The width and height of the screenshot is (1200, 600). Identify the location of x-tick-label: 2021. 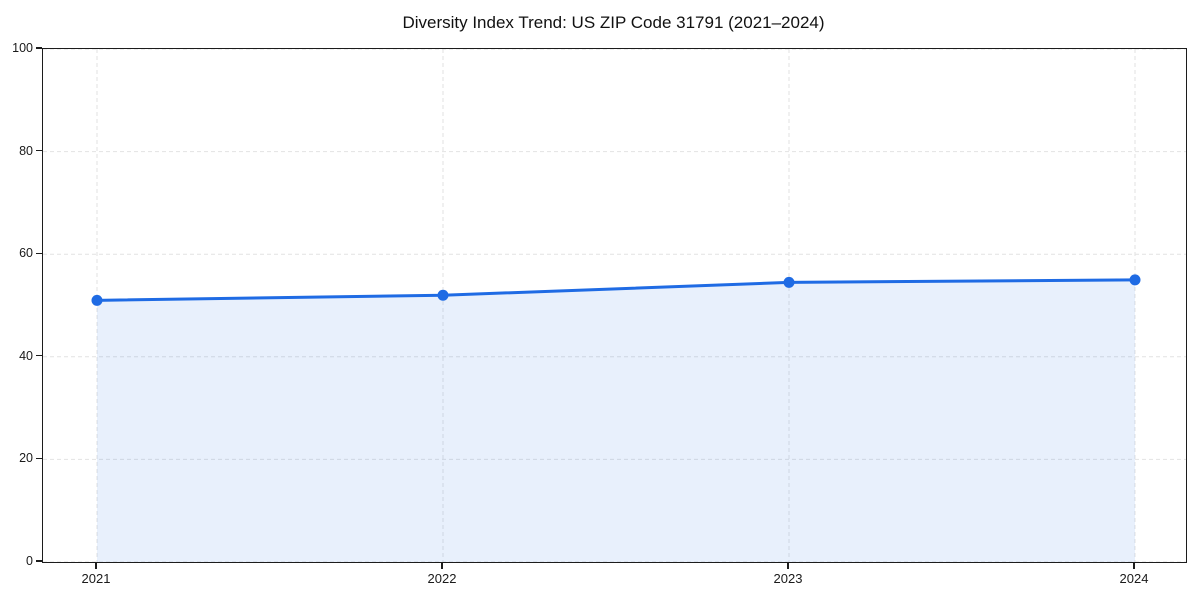
(96, 578).